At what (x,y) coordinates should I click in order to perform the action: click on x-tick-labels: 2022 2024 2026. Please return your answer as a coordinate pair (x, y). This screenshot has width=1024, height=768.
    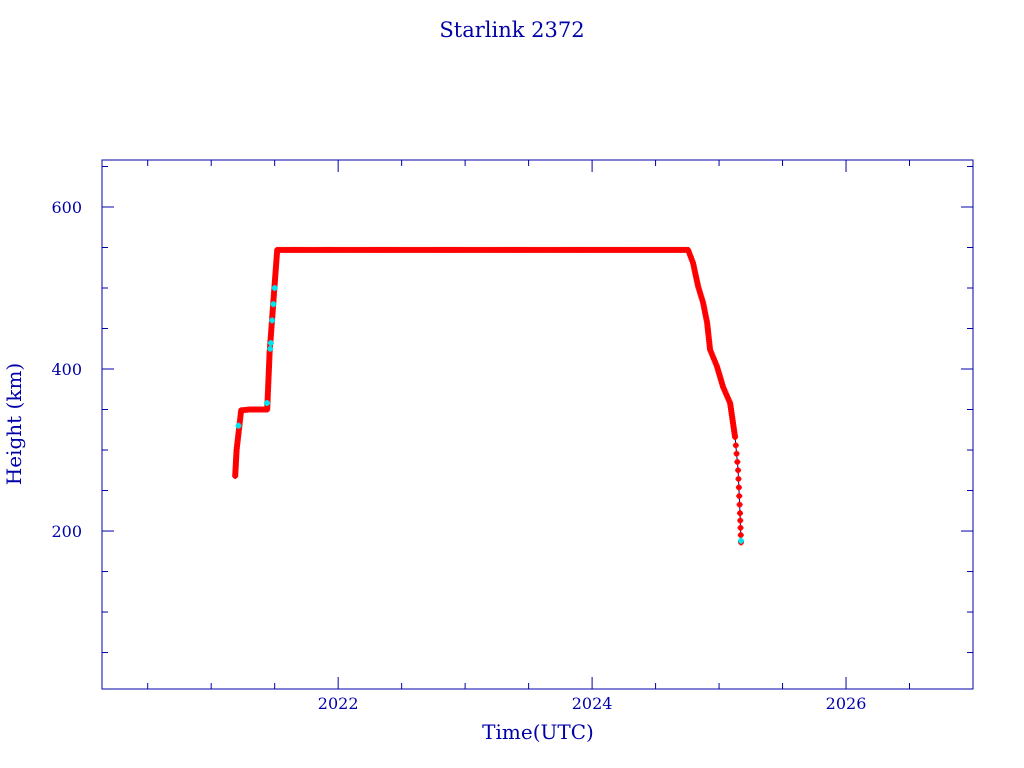
    Looking at the image, I should click on (592, 703).